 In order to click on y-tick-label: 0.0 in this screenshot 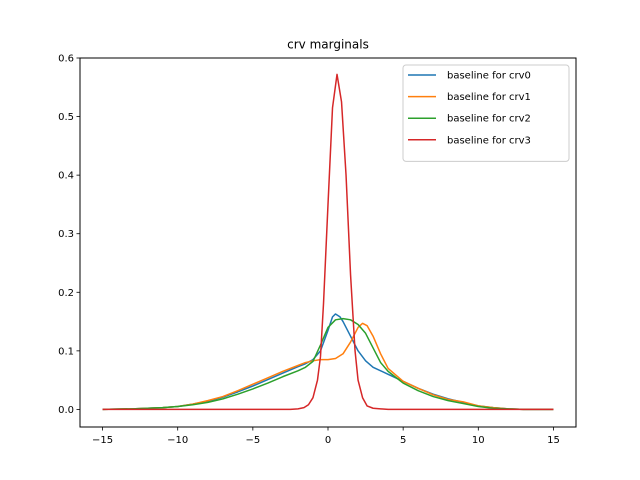, I will do `click(66, 410)`.